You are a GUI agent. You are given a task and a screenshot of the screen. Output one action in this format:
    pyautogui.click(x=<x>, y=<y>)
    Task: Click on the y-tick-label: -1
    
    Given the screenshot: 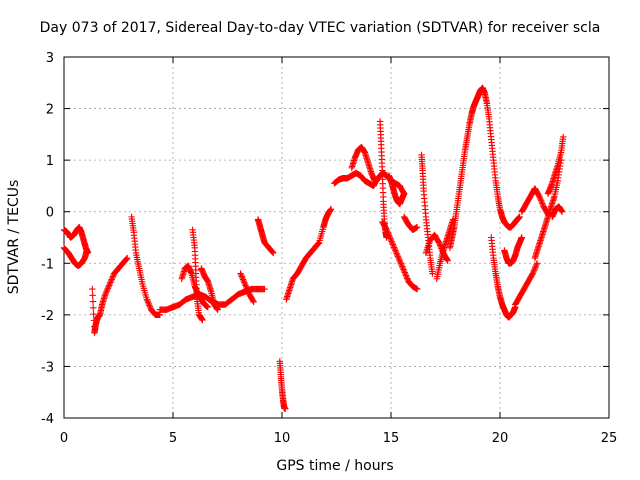 What is the action you would take?
    pyautogui.click(x=47, y=264)
    